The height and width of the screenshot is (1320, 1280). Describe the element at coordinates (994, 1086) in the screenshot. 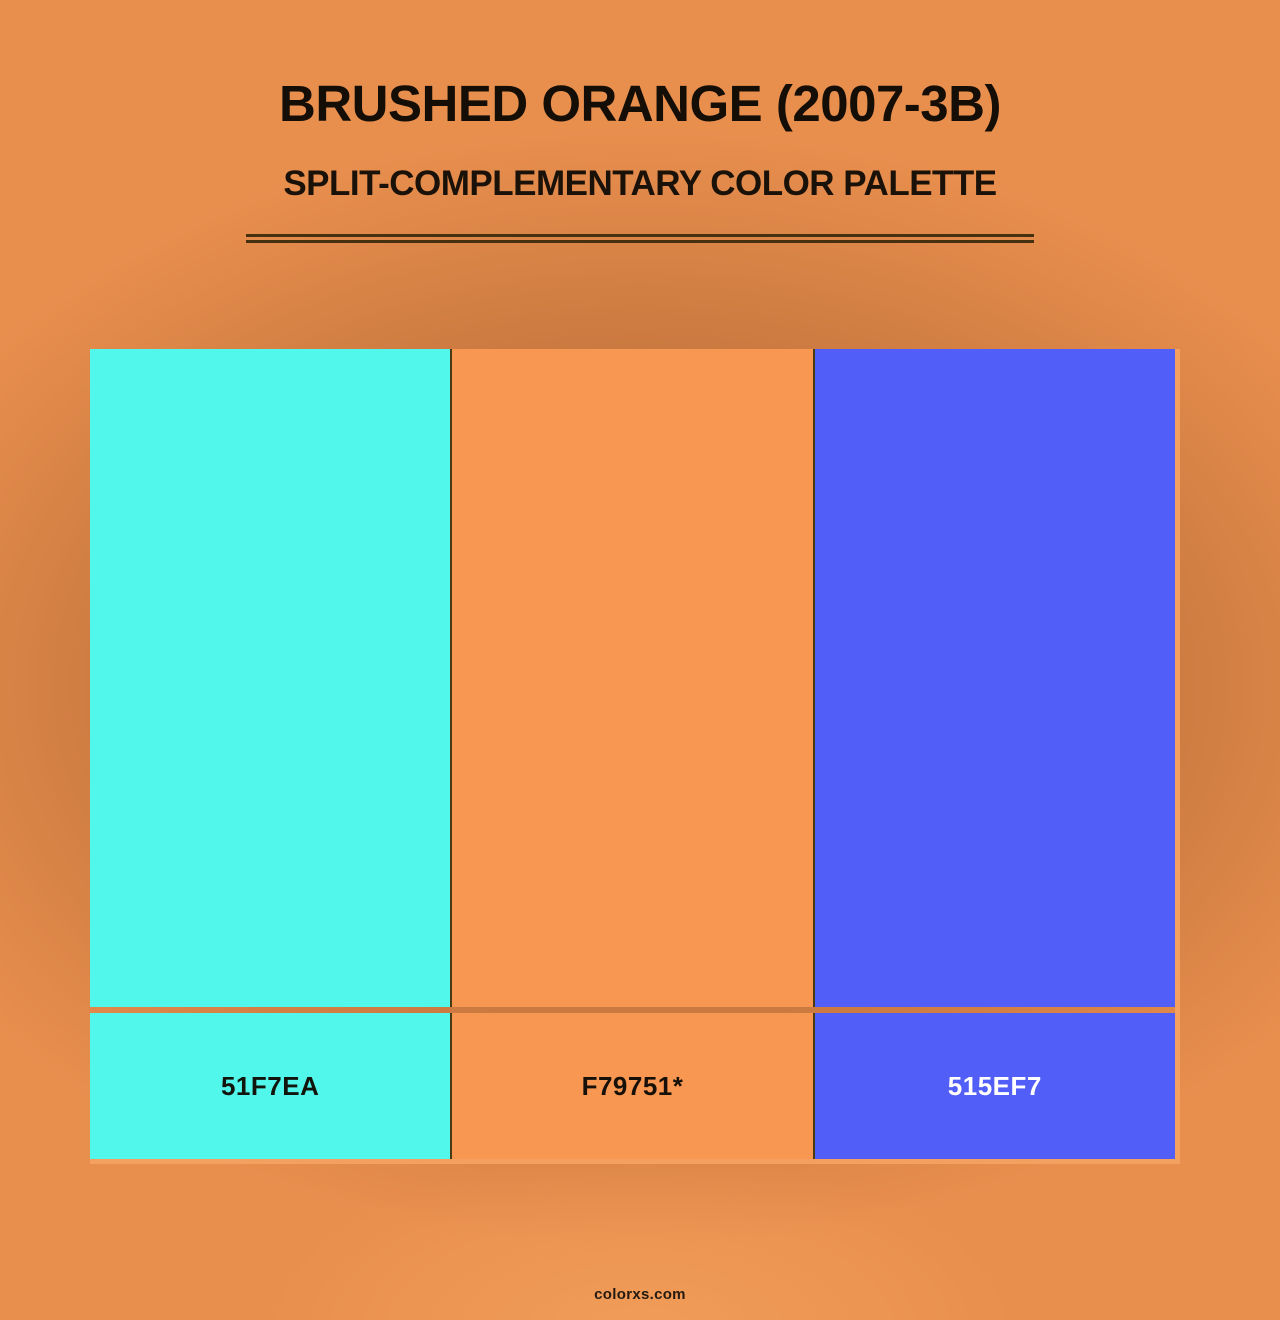

I see `hex-label-blue: 515EF7` at that location.